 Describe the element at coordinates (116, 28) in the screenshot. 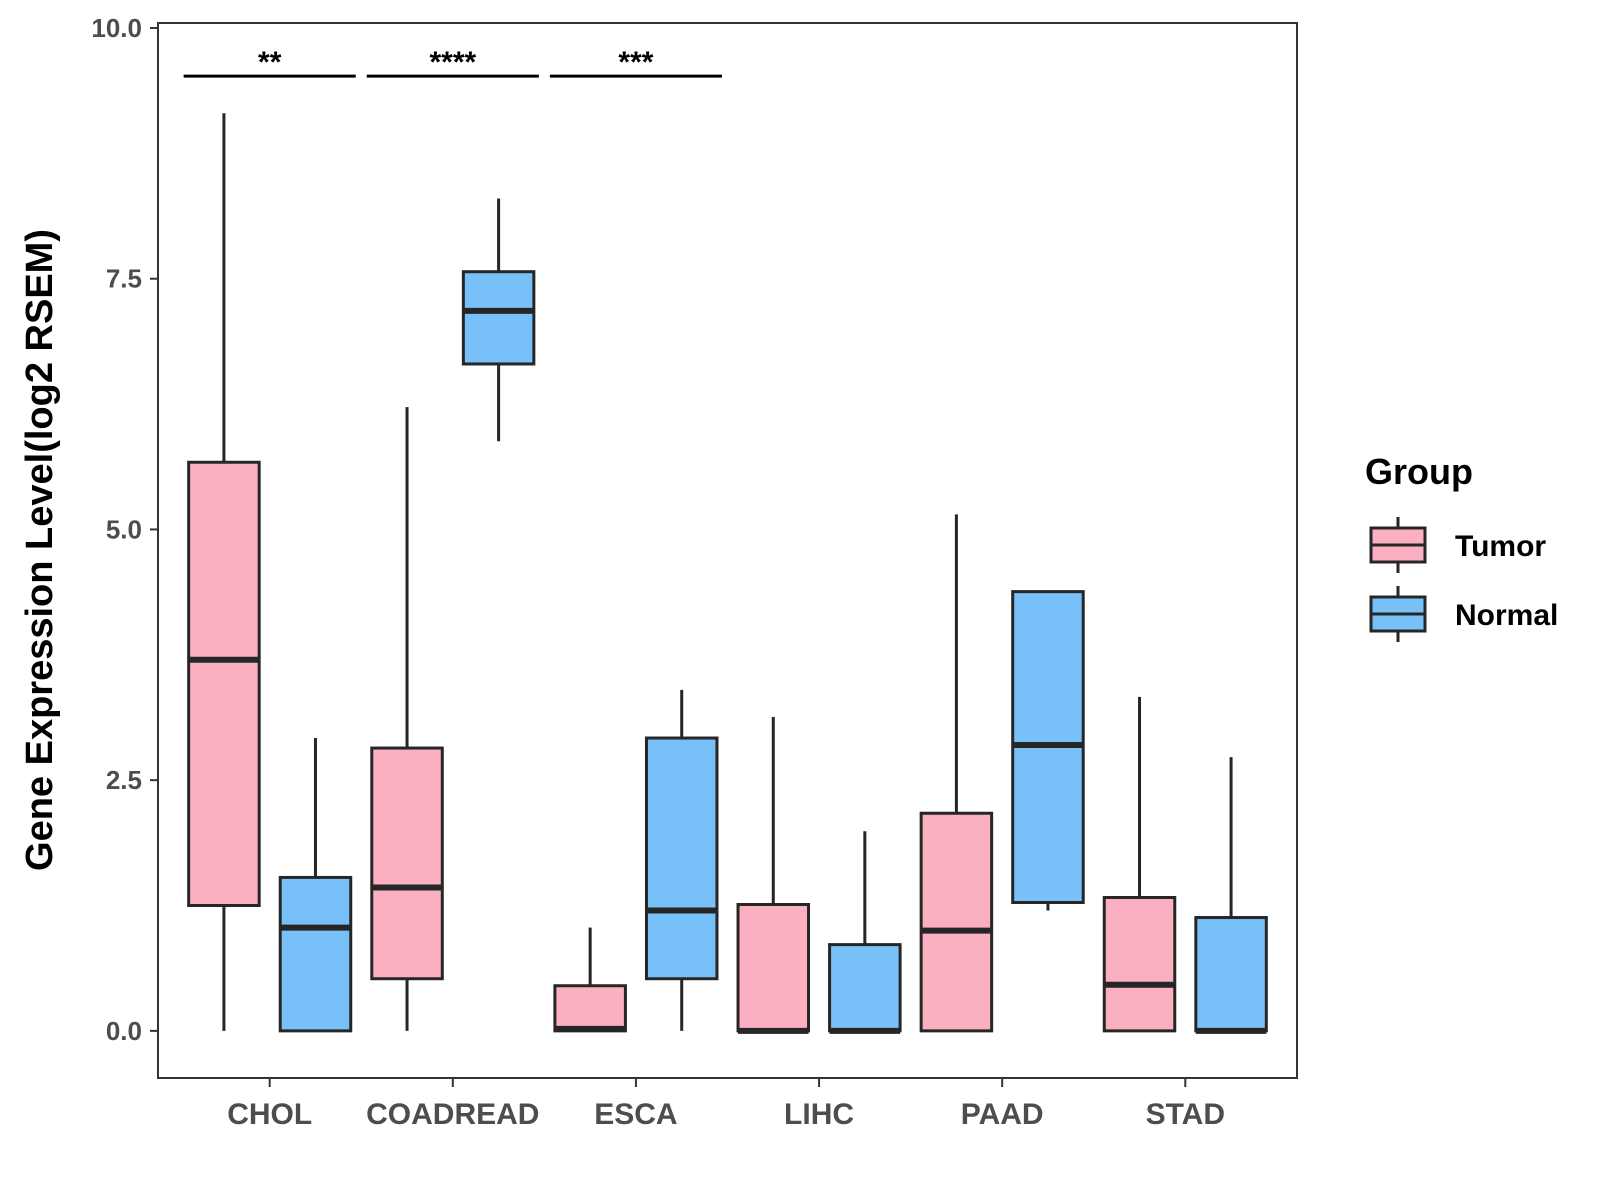

I see `y-tick-label: 10.0` at that location.